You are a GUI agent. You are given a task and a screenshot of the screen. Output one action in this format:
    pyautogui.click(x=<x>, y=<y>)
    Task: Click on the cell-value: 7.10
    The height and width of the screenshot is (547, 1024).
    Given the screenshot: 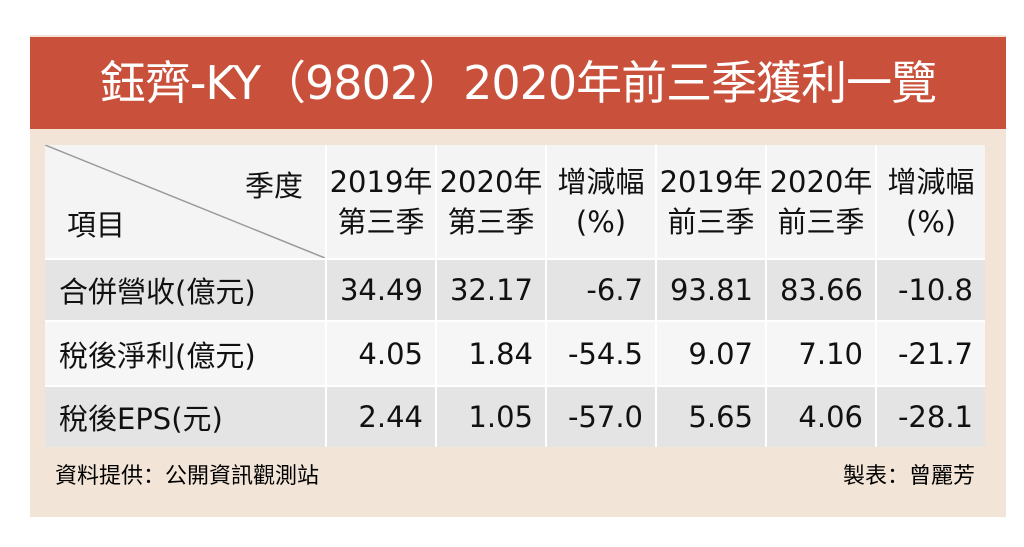 What is the action you would take?
    pyautogui.click(x=820, y=352)
    